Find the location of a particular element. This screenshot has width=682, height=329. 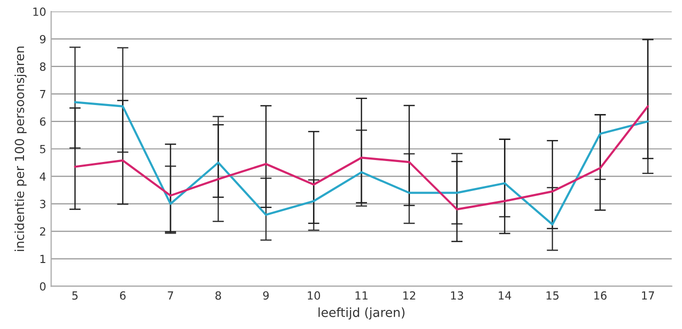

x-tick-label: 8 is located at coordinates (218, 295).